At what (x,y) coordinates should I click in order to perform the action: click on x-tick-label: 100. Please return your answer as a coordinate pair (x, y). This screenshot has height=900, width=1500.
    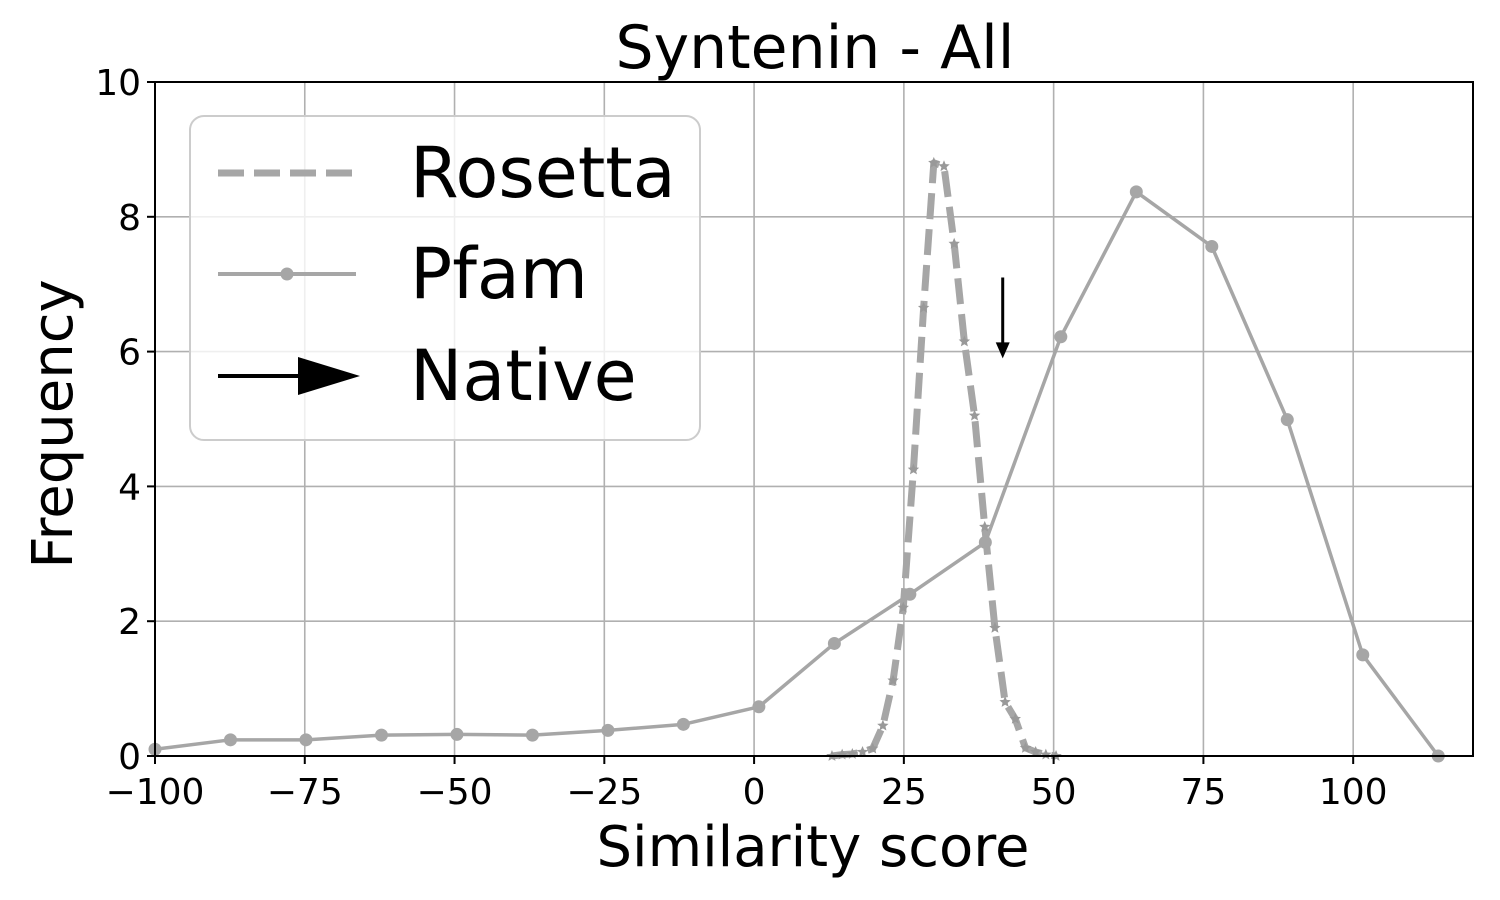
    Looking at the image, I should click on (1353, 792).